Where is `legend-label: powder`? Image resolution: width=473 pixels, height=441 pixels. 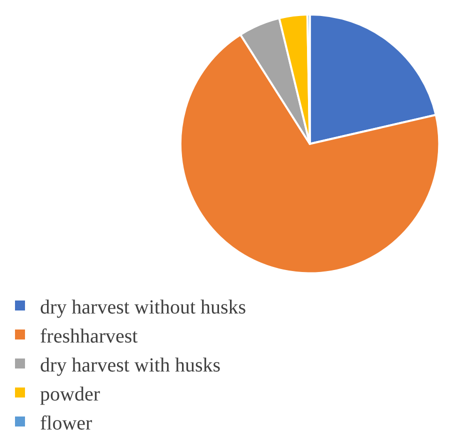 legend-label: powder is located at coordinates (70, 394).